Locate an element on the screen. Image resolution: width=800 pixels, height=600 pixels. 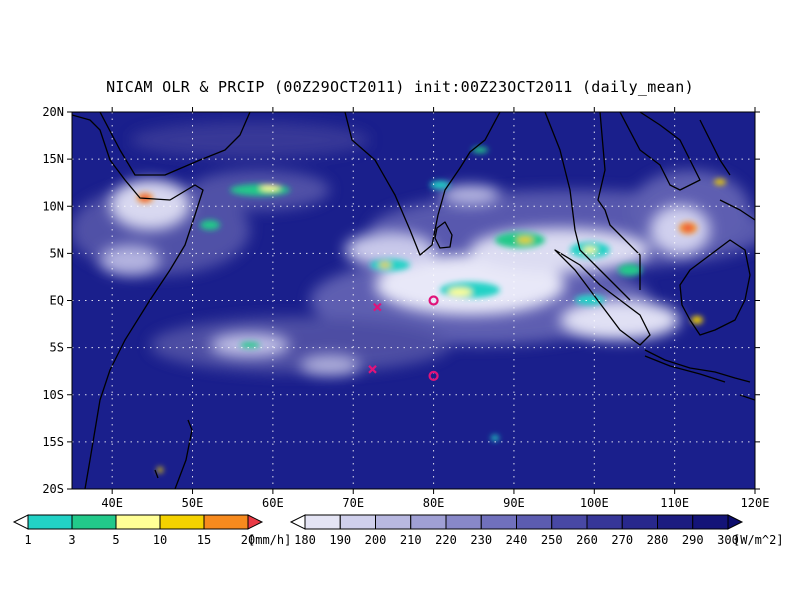
lat-label: 10N is located at coordinates (53, 206).